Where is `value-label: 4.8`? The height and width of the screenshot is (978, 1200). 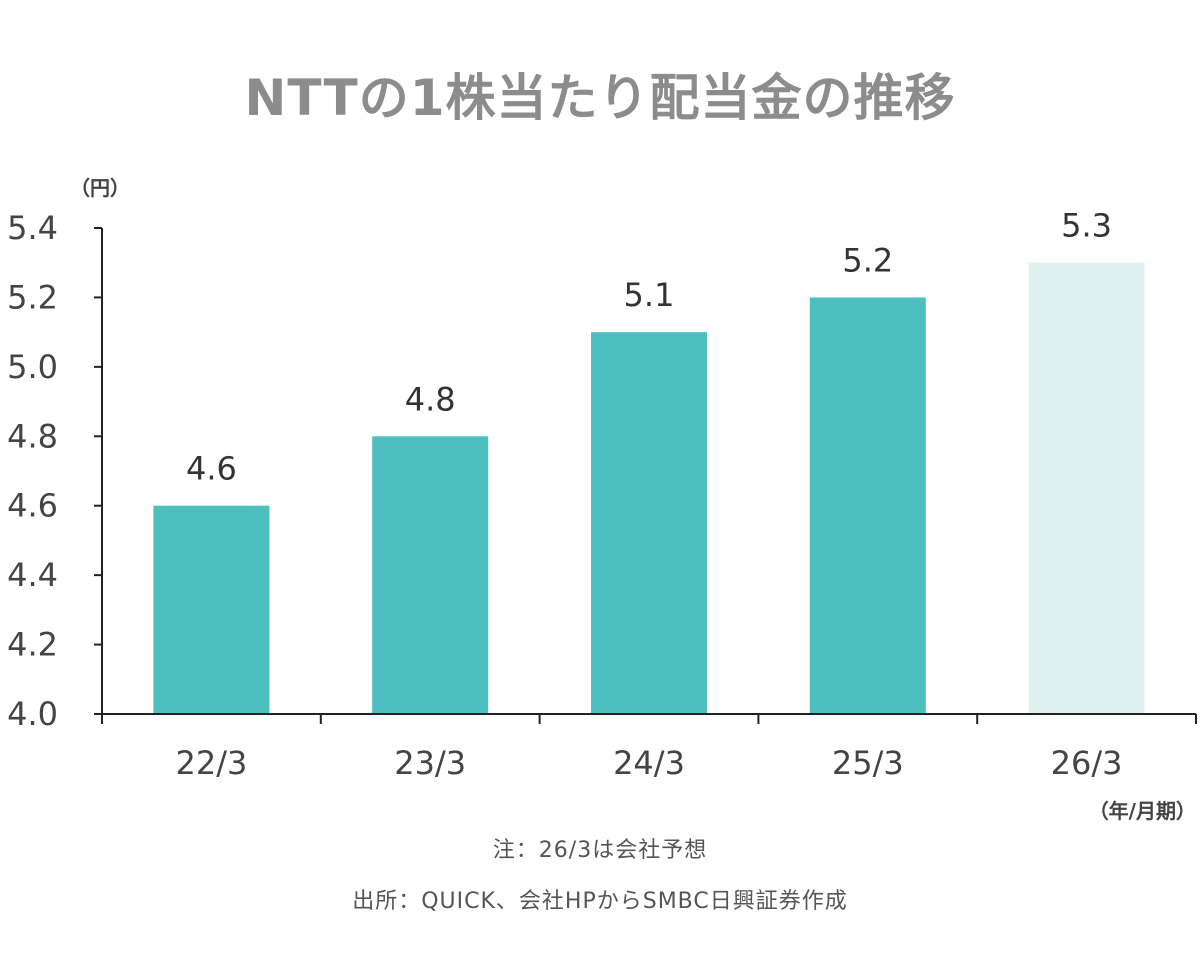
value-label: 4.8 is located at coordinates (430, 399).